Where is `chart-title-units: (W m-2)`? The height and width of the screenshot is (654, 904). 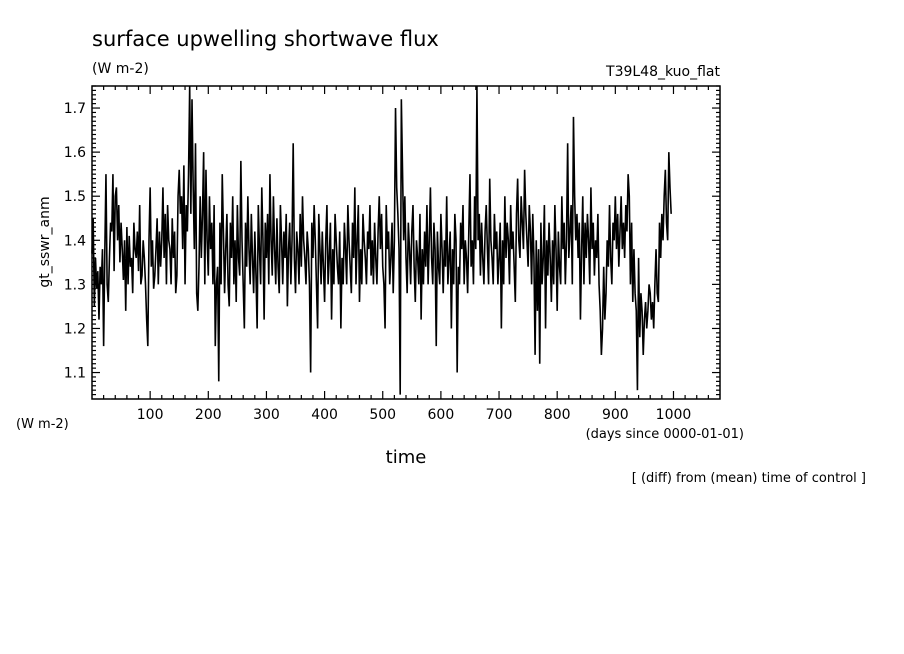 chart-title-units: (W m-2) is located at coordinates (120, 69).